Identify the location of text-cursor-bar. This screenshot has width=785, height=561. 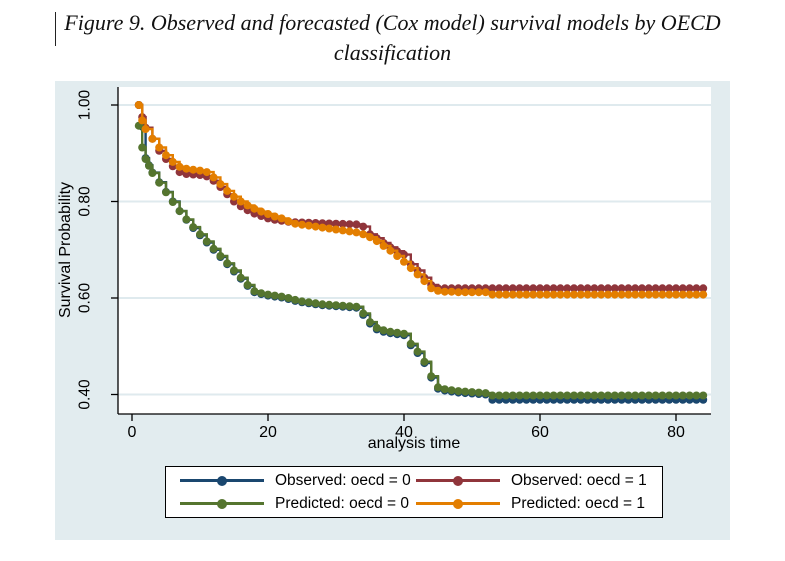
(55, 29).